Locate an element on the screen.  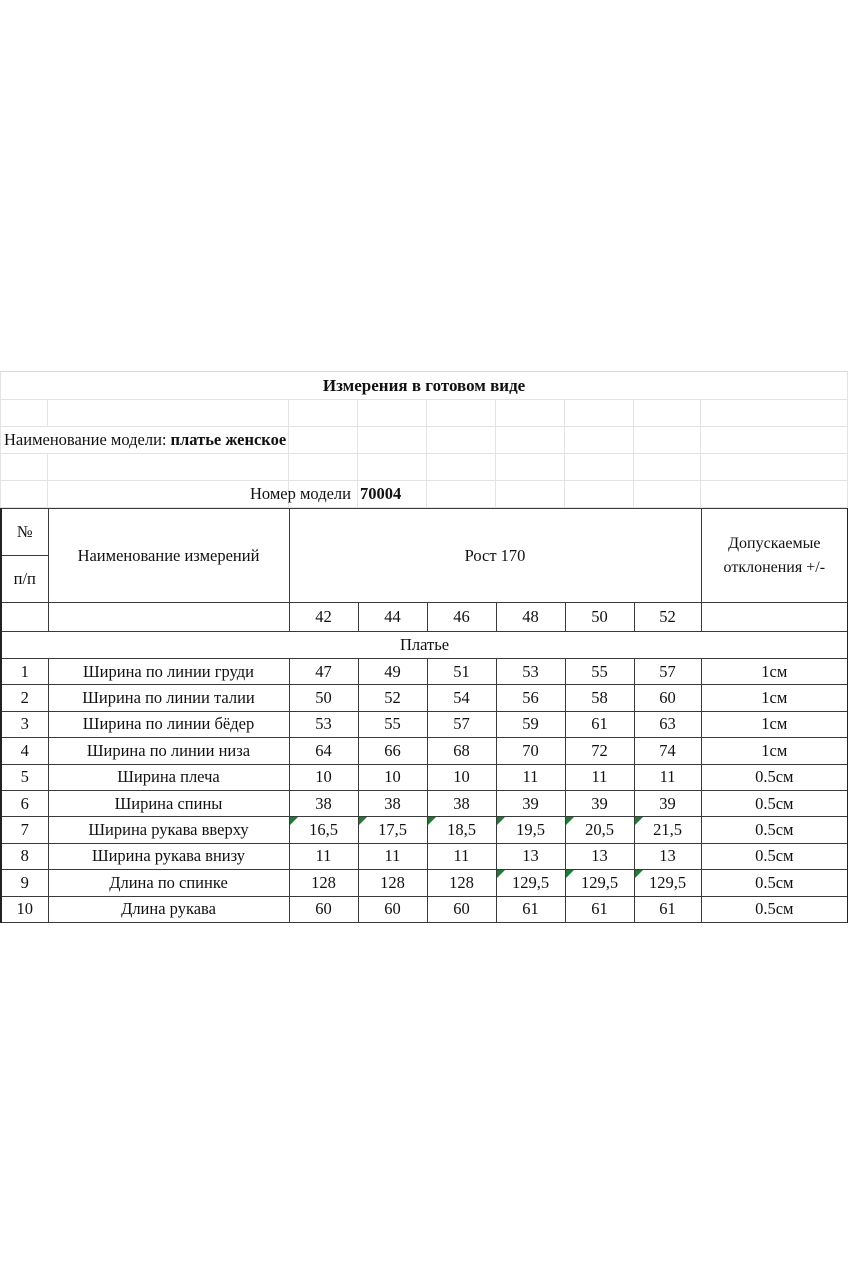
header-measurement-name: Наименование измерений is located at coordinates (168, 555).